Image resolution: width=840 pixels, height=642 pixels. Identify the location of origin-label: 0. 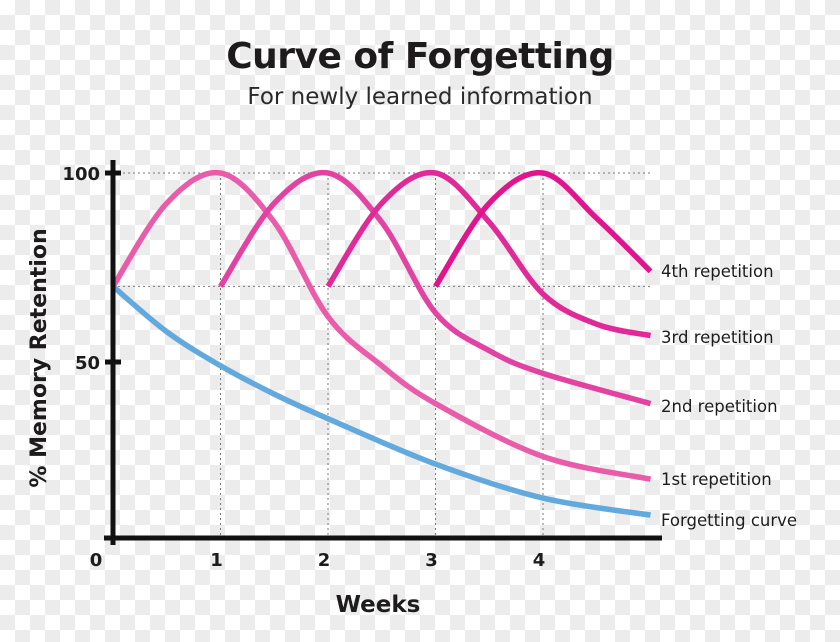
(96, 560).